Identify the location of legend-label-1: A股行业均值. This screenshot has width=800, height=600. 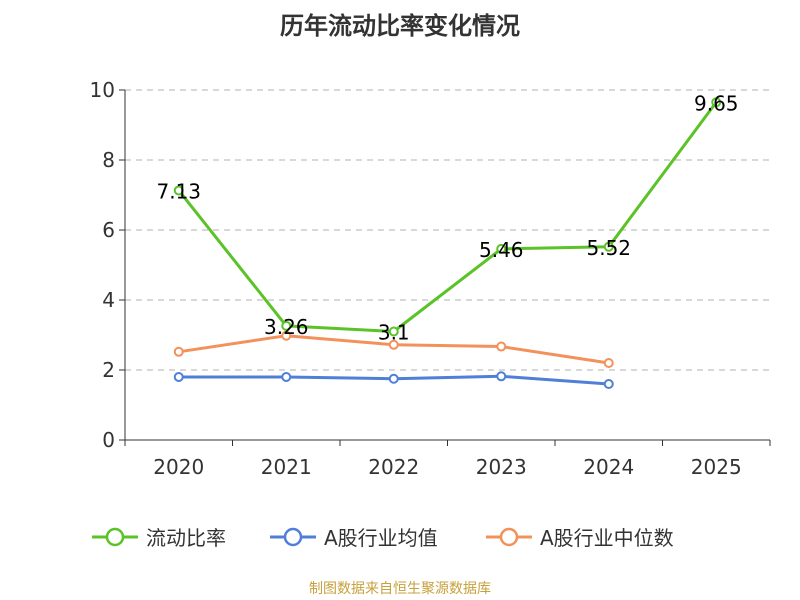
(381, 538).